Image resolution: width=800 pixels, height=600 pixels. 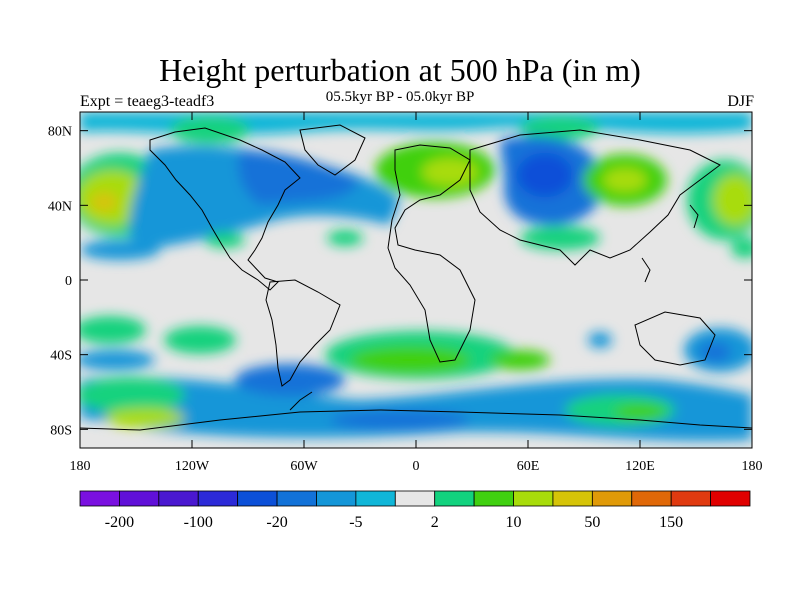 I want to click on plot-title: Height perturbation at 500 hPa (in m), so click(x=400, y=70).